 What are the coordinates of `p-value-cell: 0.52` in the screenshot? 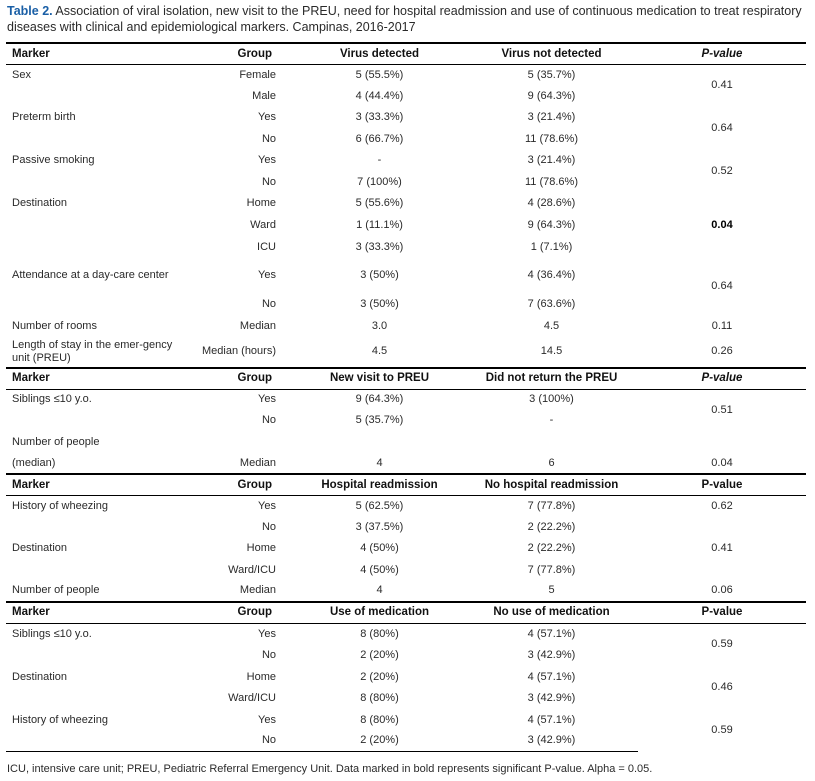 It's located at (722, 170).